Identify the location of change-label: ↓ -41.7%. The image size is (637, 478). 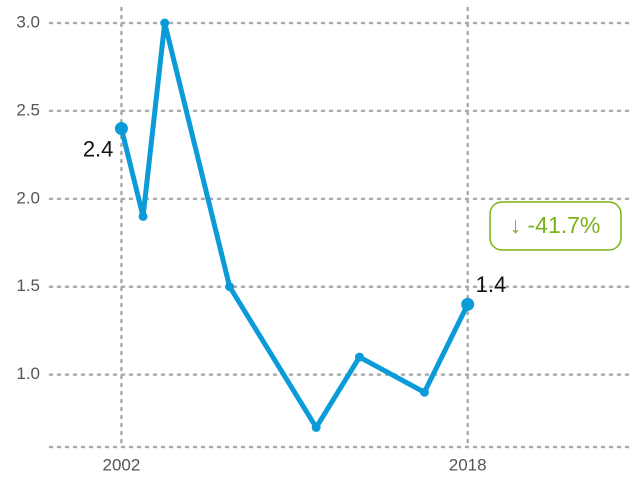
(555, 225).